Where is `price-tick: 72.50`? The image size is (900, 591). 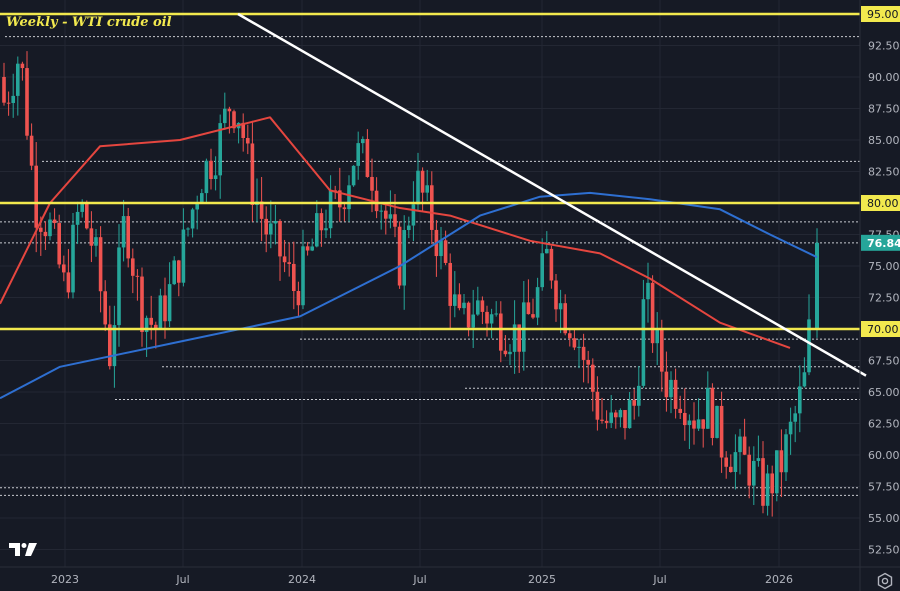
price-tick: 72.50 is located at coordinates (884, 298).